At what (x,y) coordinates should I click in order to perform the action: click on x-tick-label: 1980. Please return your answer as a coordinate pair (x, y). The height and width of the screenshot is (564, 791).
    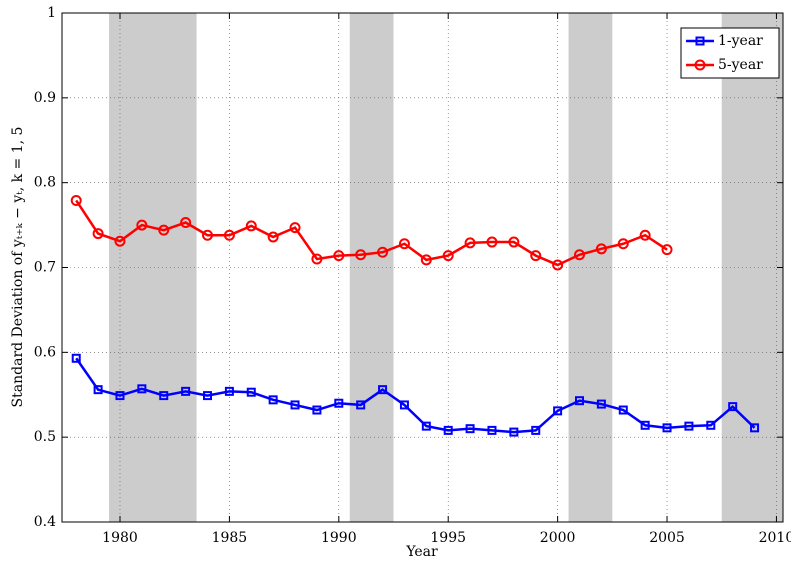
    Looking at the image, I should click on (120, 538).